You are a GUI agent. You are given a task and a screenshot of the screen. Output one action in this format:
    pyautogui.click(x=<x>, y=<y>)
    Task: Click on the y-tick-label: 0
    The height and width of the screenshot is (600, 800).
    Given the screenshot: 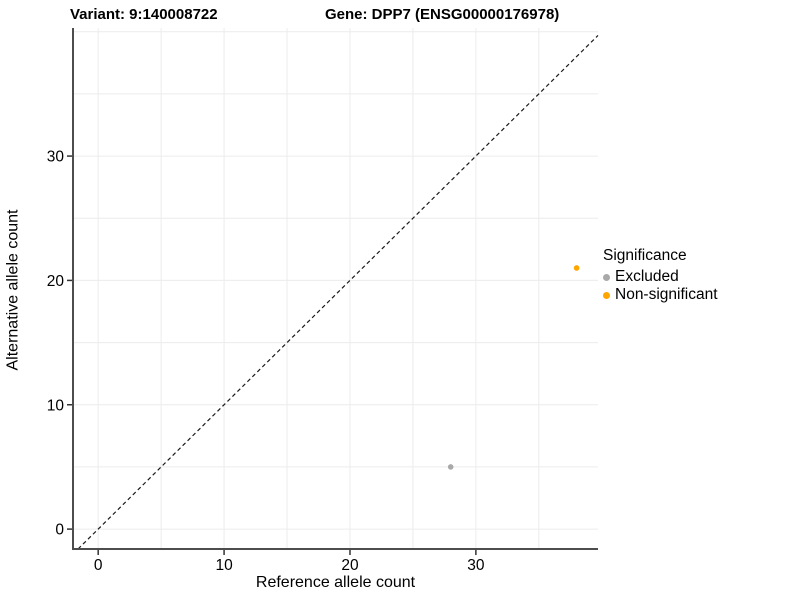 What is the action you would take?
    pyautogui.click(x=59, y=530)
    